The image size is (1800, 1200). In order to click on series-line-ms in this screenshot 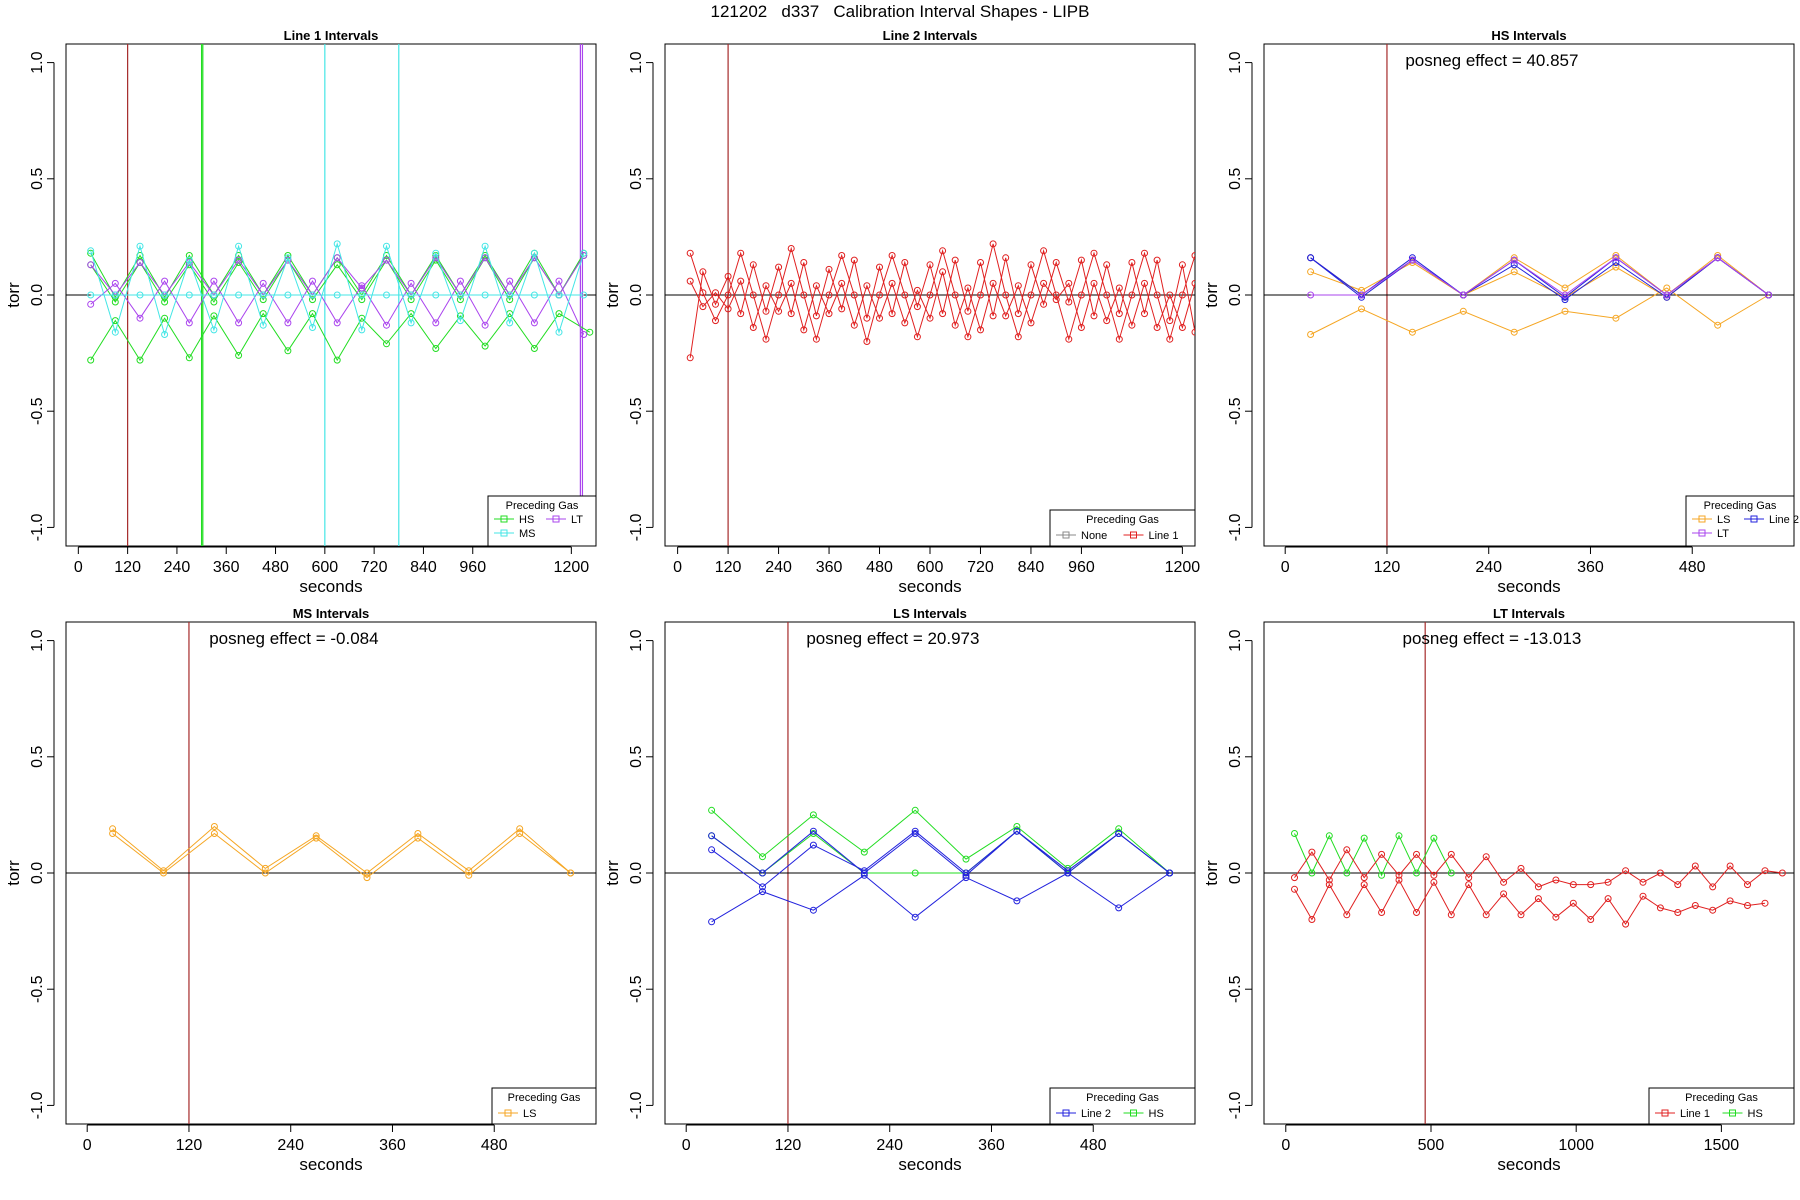, I will do `click(337, 289)`.